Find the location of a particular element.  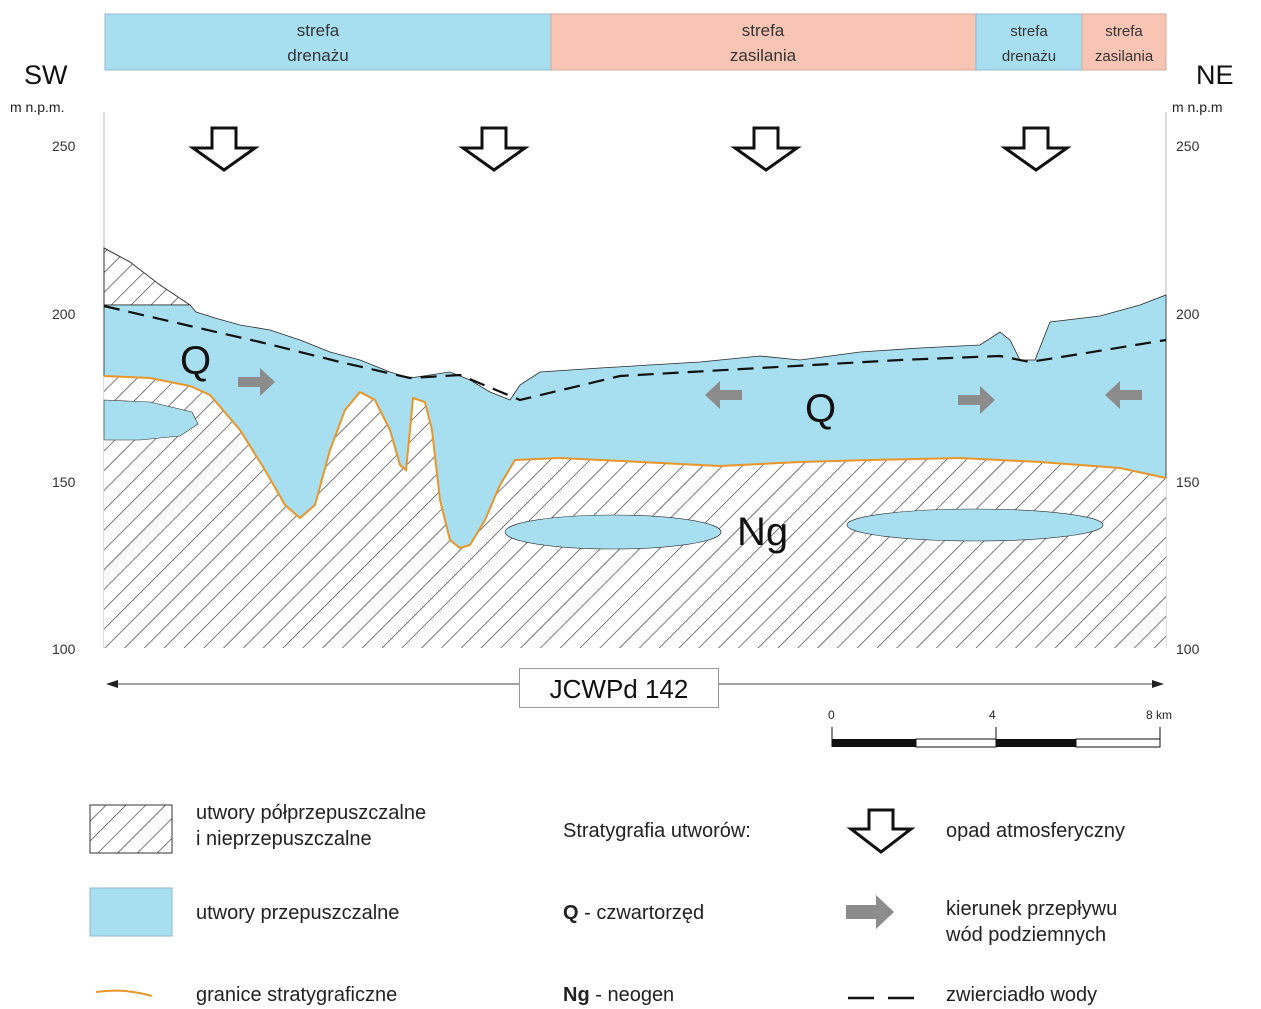

legend-flow-arrow-icon is located at coordinates (870, 912).